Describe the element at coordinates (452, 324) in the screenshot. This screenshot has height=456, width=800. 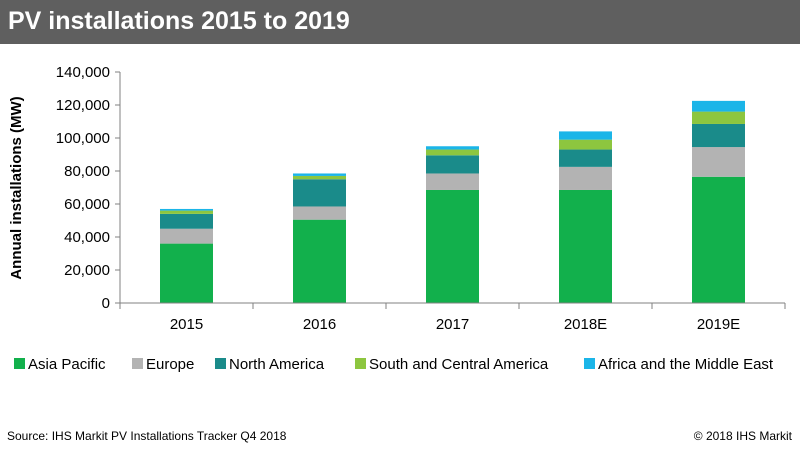
I see `x-tick-label: 2017` at that location.